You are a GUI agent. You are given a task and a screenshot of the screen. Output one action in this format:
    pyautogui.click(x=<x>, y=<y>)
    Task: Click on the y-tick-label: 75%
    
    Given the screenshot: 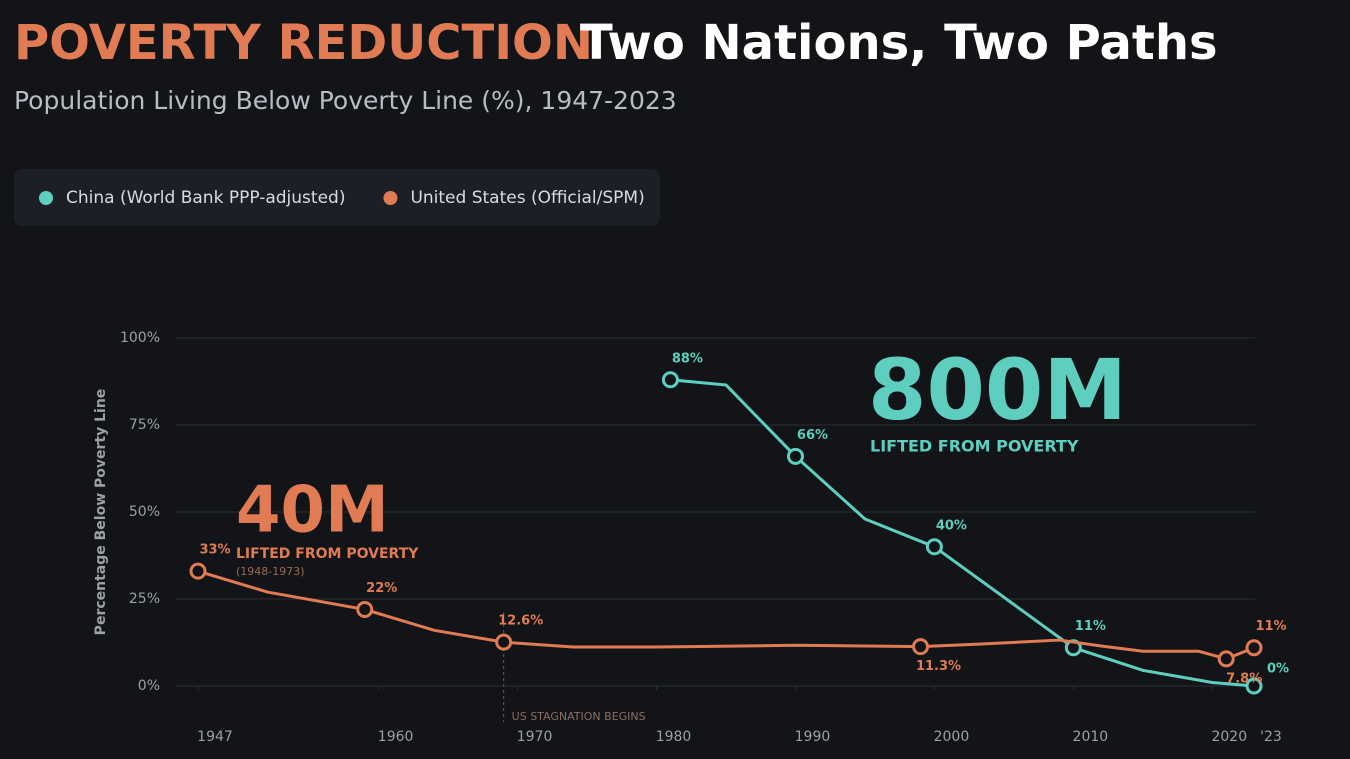 What is the action you would take?
    pyautogui.click(x=144, y=425)
    